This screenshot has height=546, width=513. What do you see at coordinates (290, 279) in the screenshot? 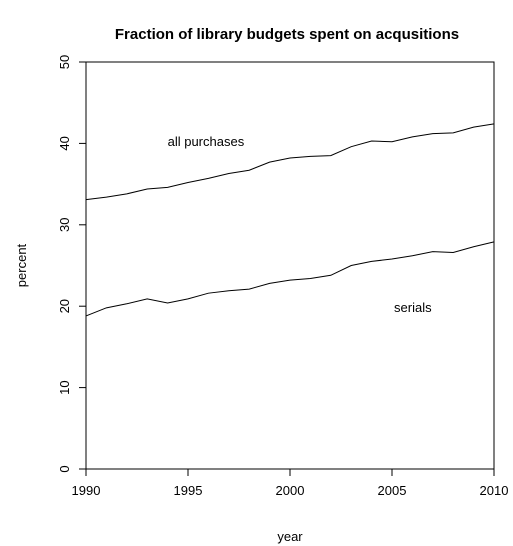
I see `series-line-serials` at bounding box center [290, 279].